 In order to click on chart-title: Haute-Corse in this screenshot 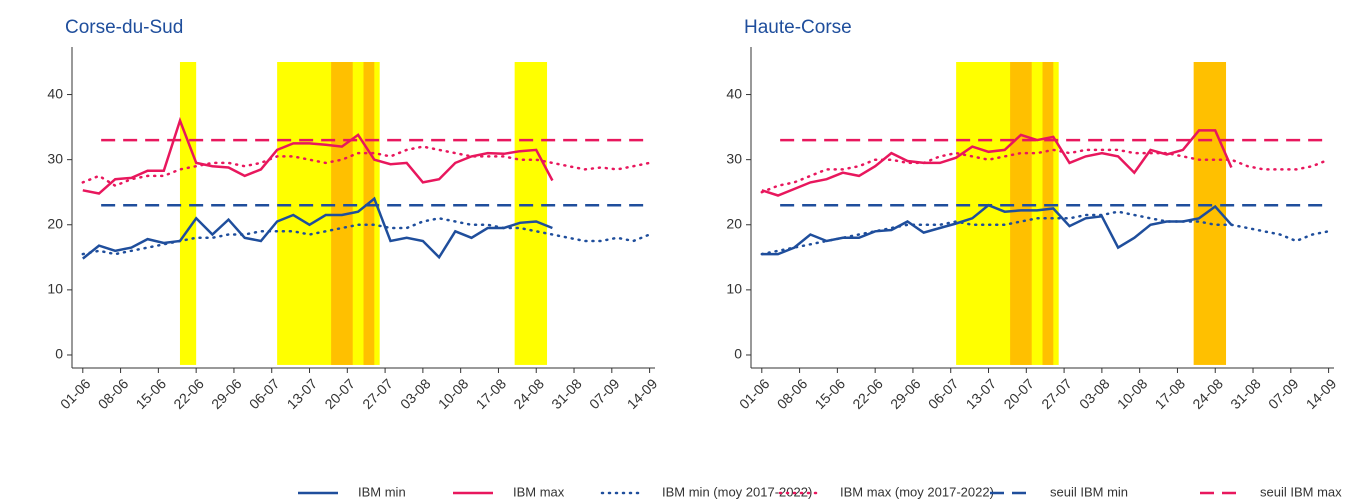, I will do `click(798, 27)`.